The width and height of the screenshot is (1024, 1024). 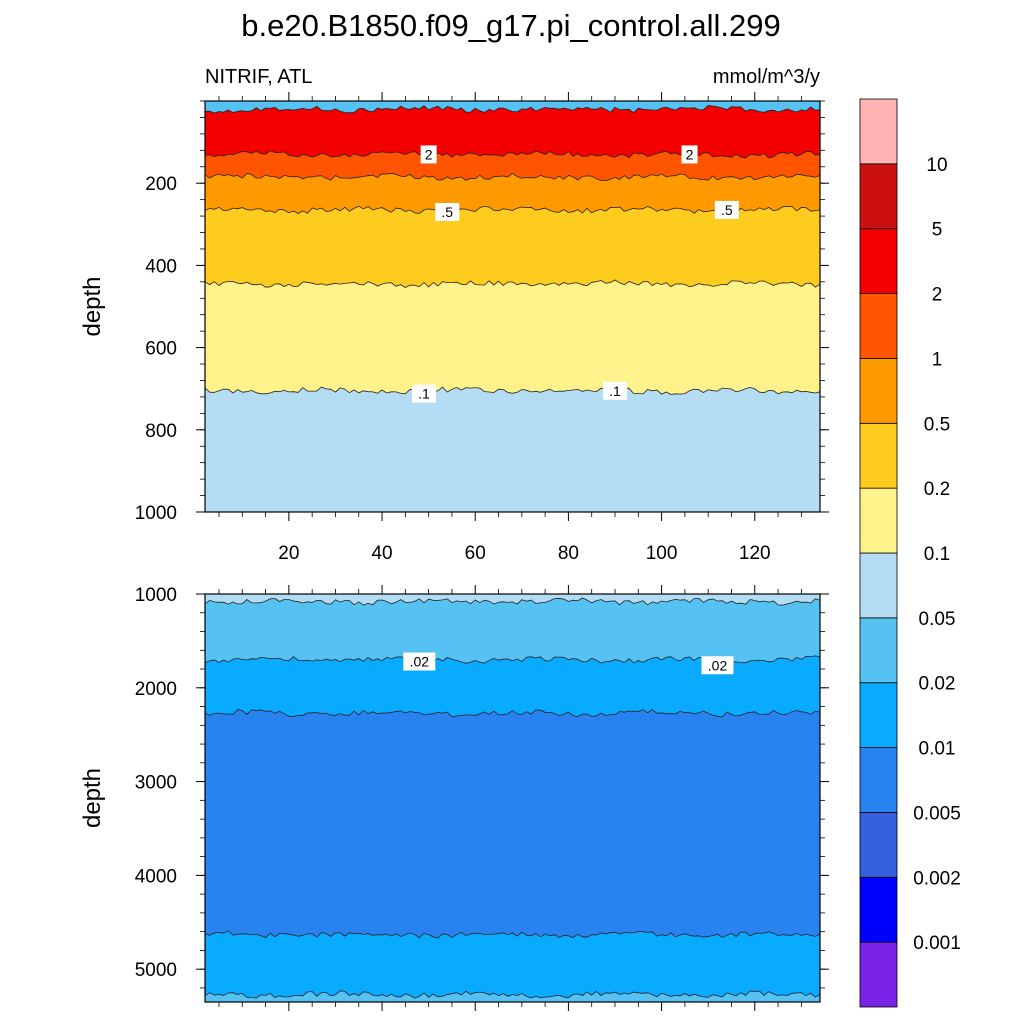 I want to click on colorbar-label: 0.02, so click(x=937, y=684).